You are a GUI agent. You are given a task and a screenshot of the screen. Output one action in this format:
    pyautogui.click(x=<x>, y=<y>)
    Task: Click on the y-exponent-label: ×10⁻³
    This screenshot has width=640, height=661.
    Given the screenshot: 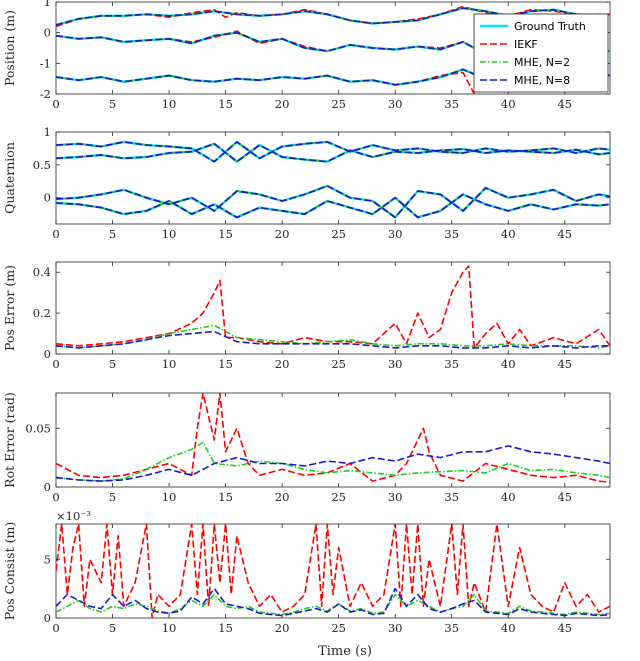 What is the action you would take?
    pyautogui.click(x=73, y=516)
    